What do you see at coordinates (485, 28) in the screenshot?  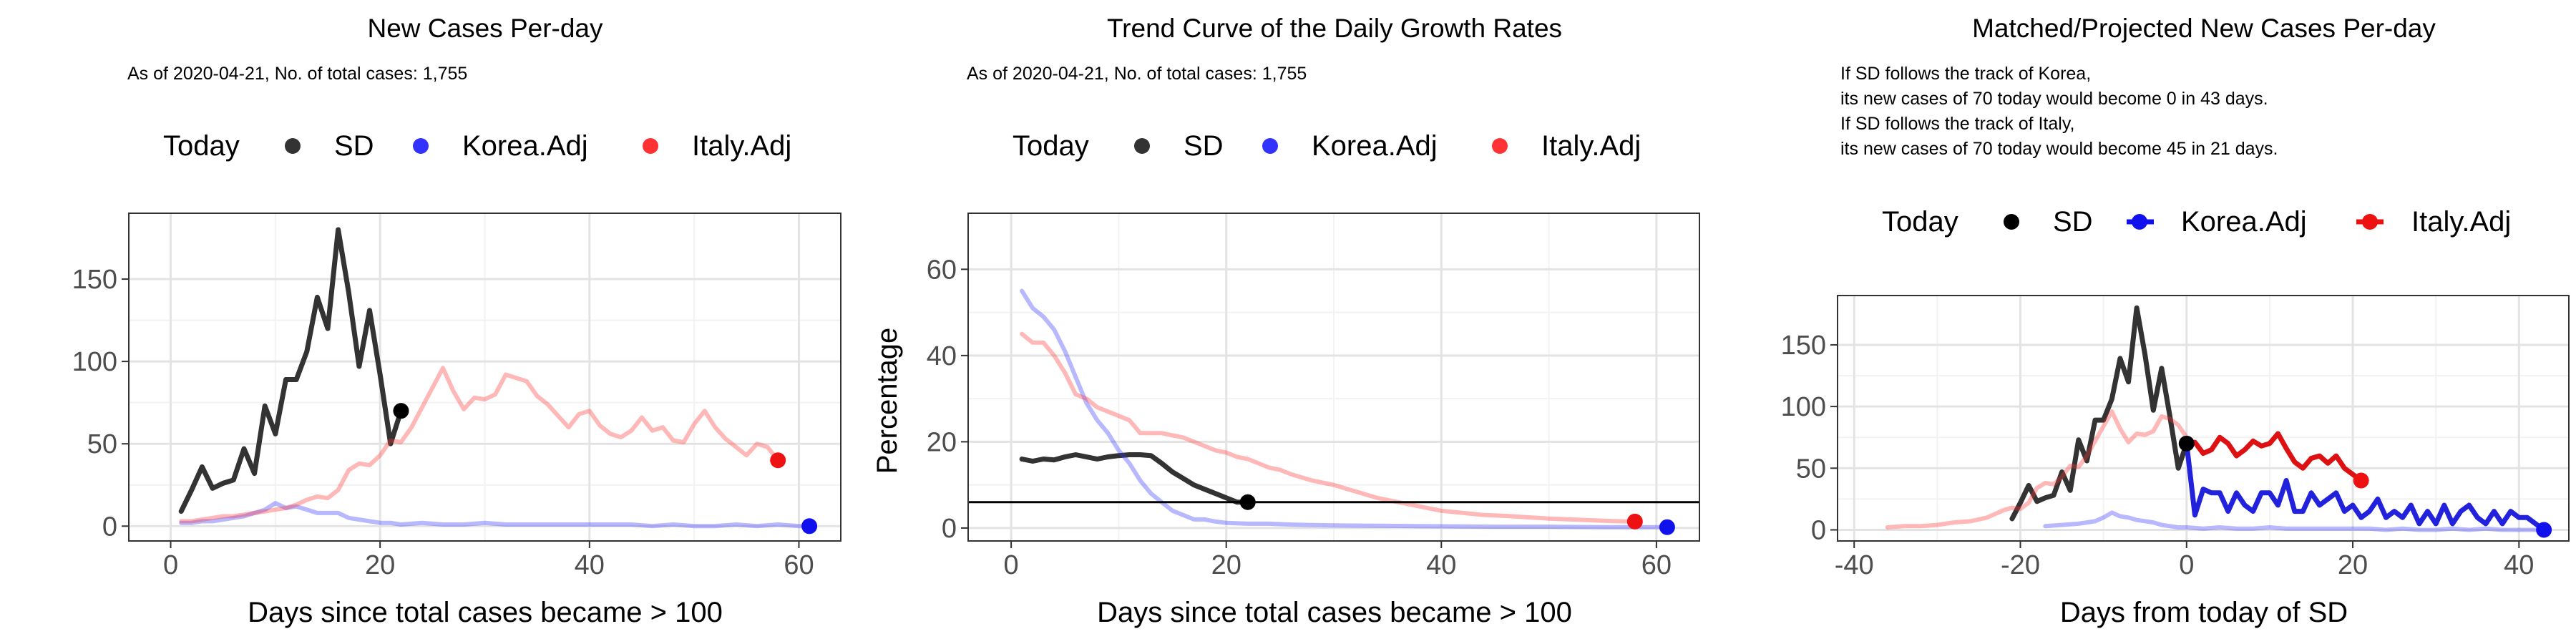 I see `chart-title: New Cases Per-day` at bounding box center [485, 28].